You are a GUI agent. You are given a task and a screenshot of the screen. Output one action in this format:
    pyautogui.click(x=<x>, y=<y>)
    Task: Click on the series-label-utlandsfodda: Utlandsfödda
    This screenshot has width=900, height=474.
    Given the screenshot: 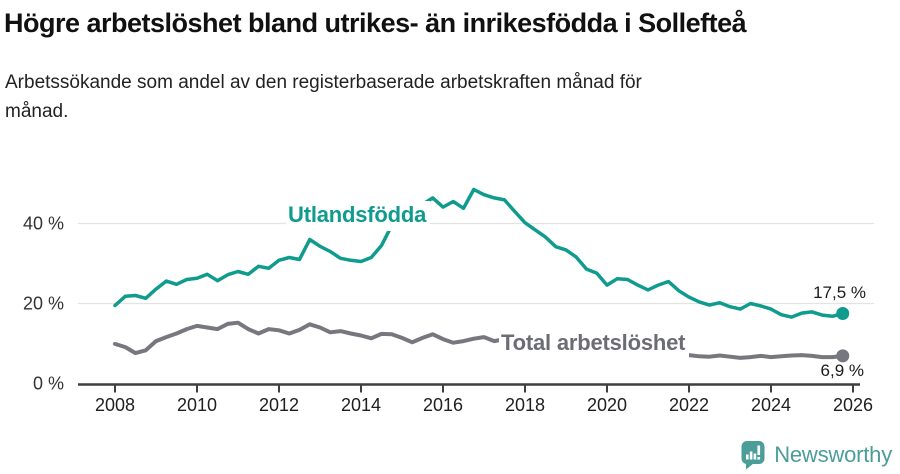 What is the action you would take?
    pyautogui.click(x=358, y=216)
    